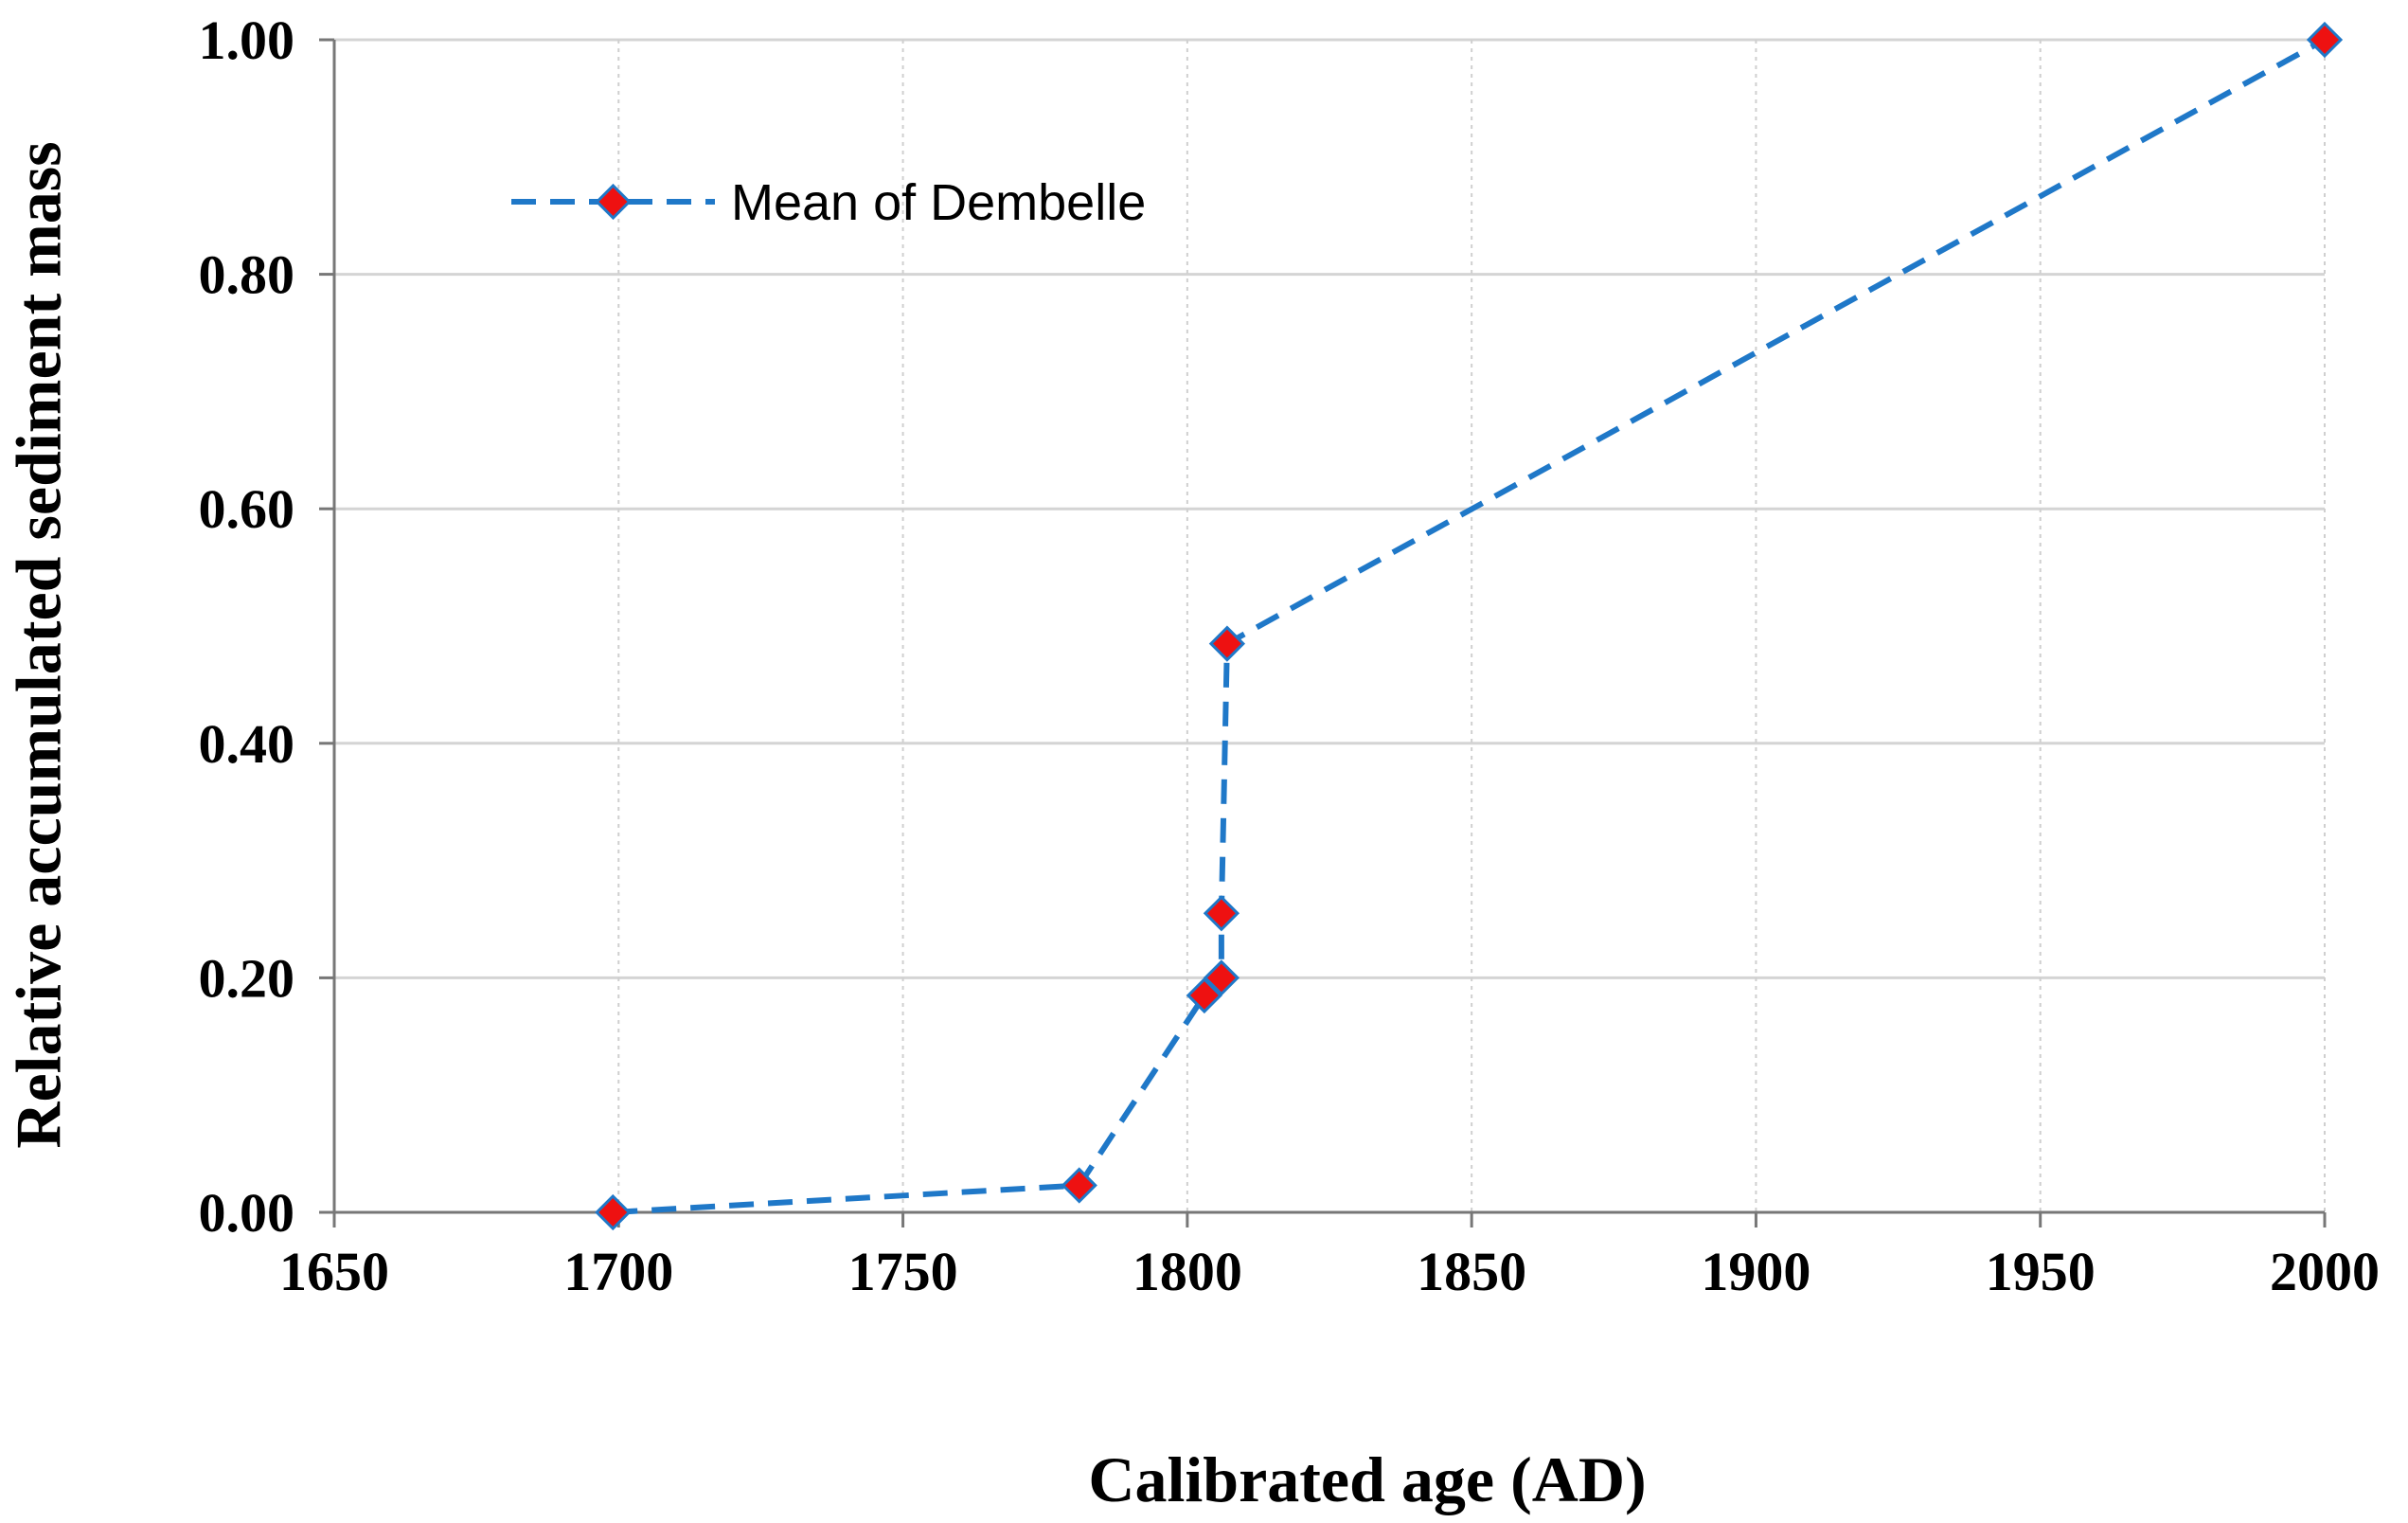 This screenshot has width=2408, height=1523. Describe the element at coordinates (613, 202) in the screenshot. I see `legend-marker-icon` at that location.